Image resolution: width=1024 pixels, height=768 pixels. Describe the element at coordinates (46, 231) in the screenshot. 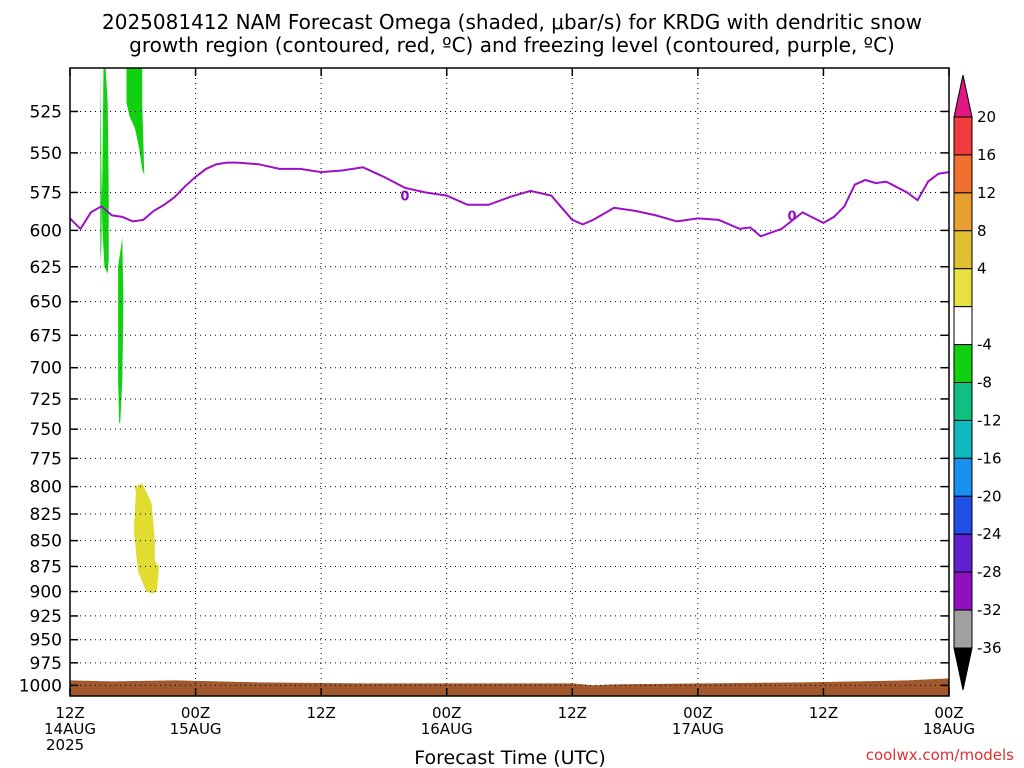

I see `y-tick-label: 600` at that location.